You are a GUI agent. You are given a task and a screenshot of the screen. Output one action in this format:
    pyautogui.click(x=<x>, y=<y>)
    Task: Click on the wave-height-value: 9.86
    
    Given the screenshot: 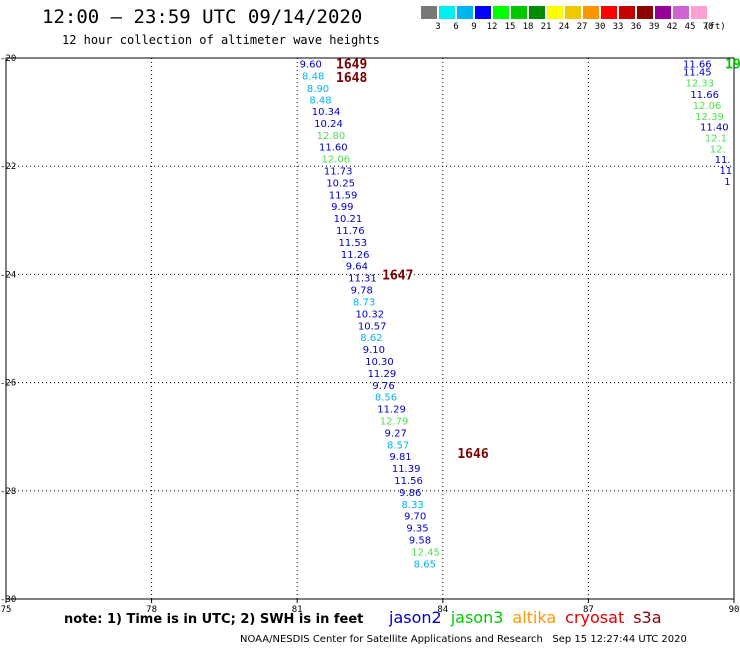 What is the action you would take?
    pyautogui.click(x=410, y=493)
    